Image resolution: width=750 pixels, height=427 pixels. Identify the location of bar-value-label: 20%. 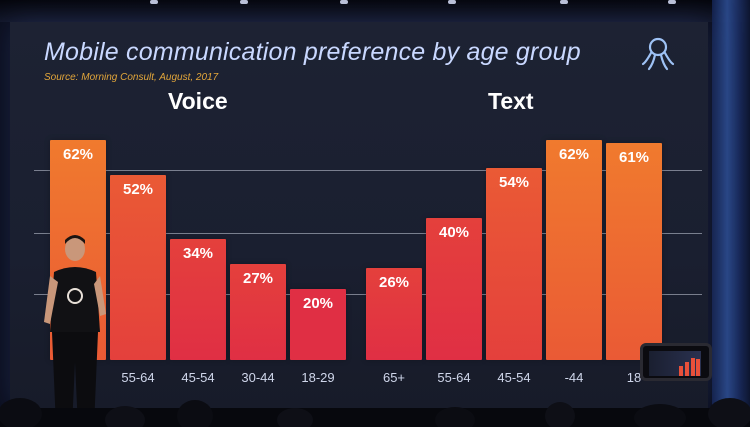
(318, 303).